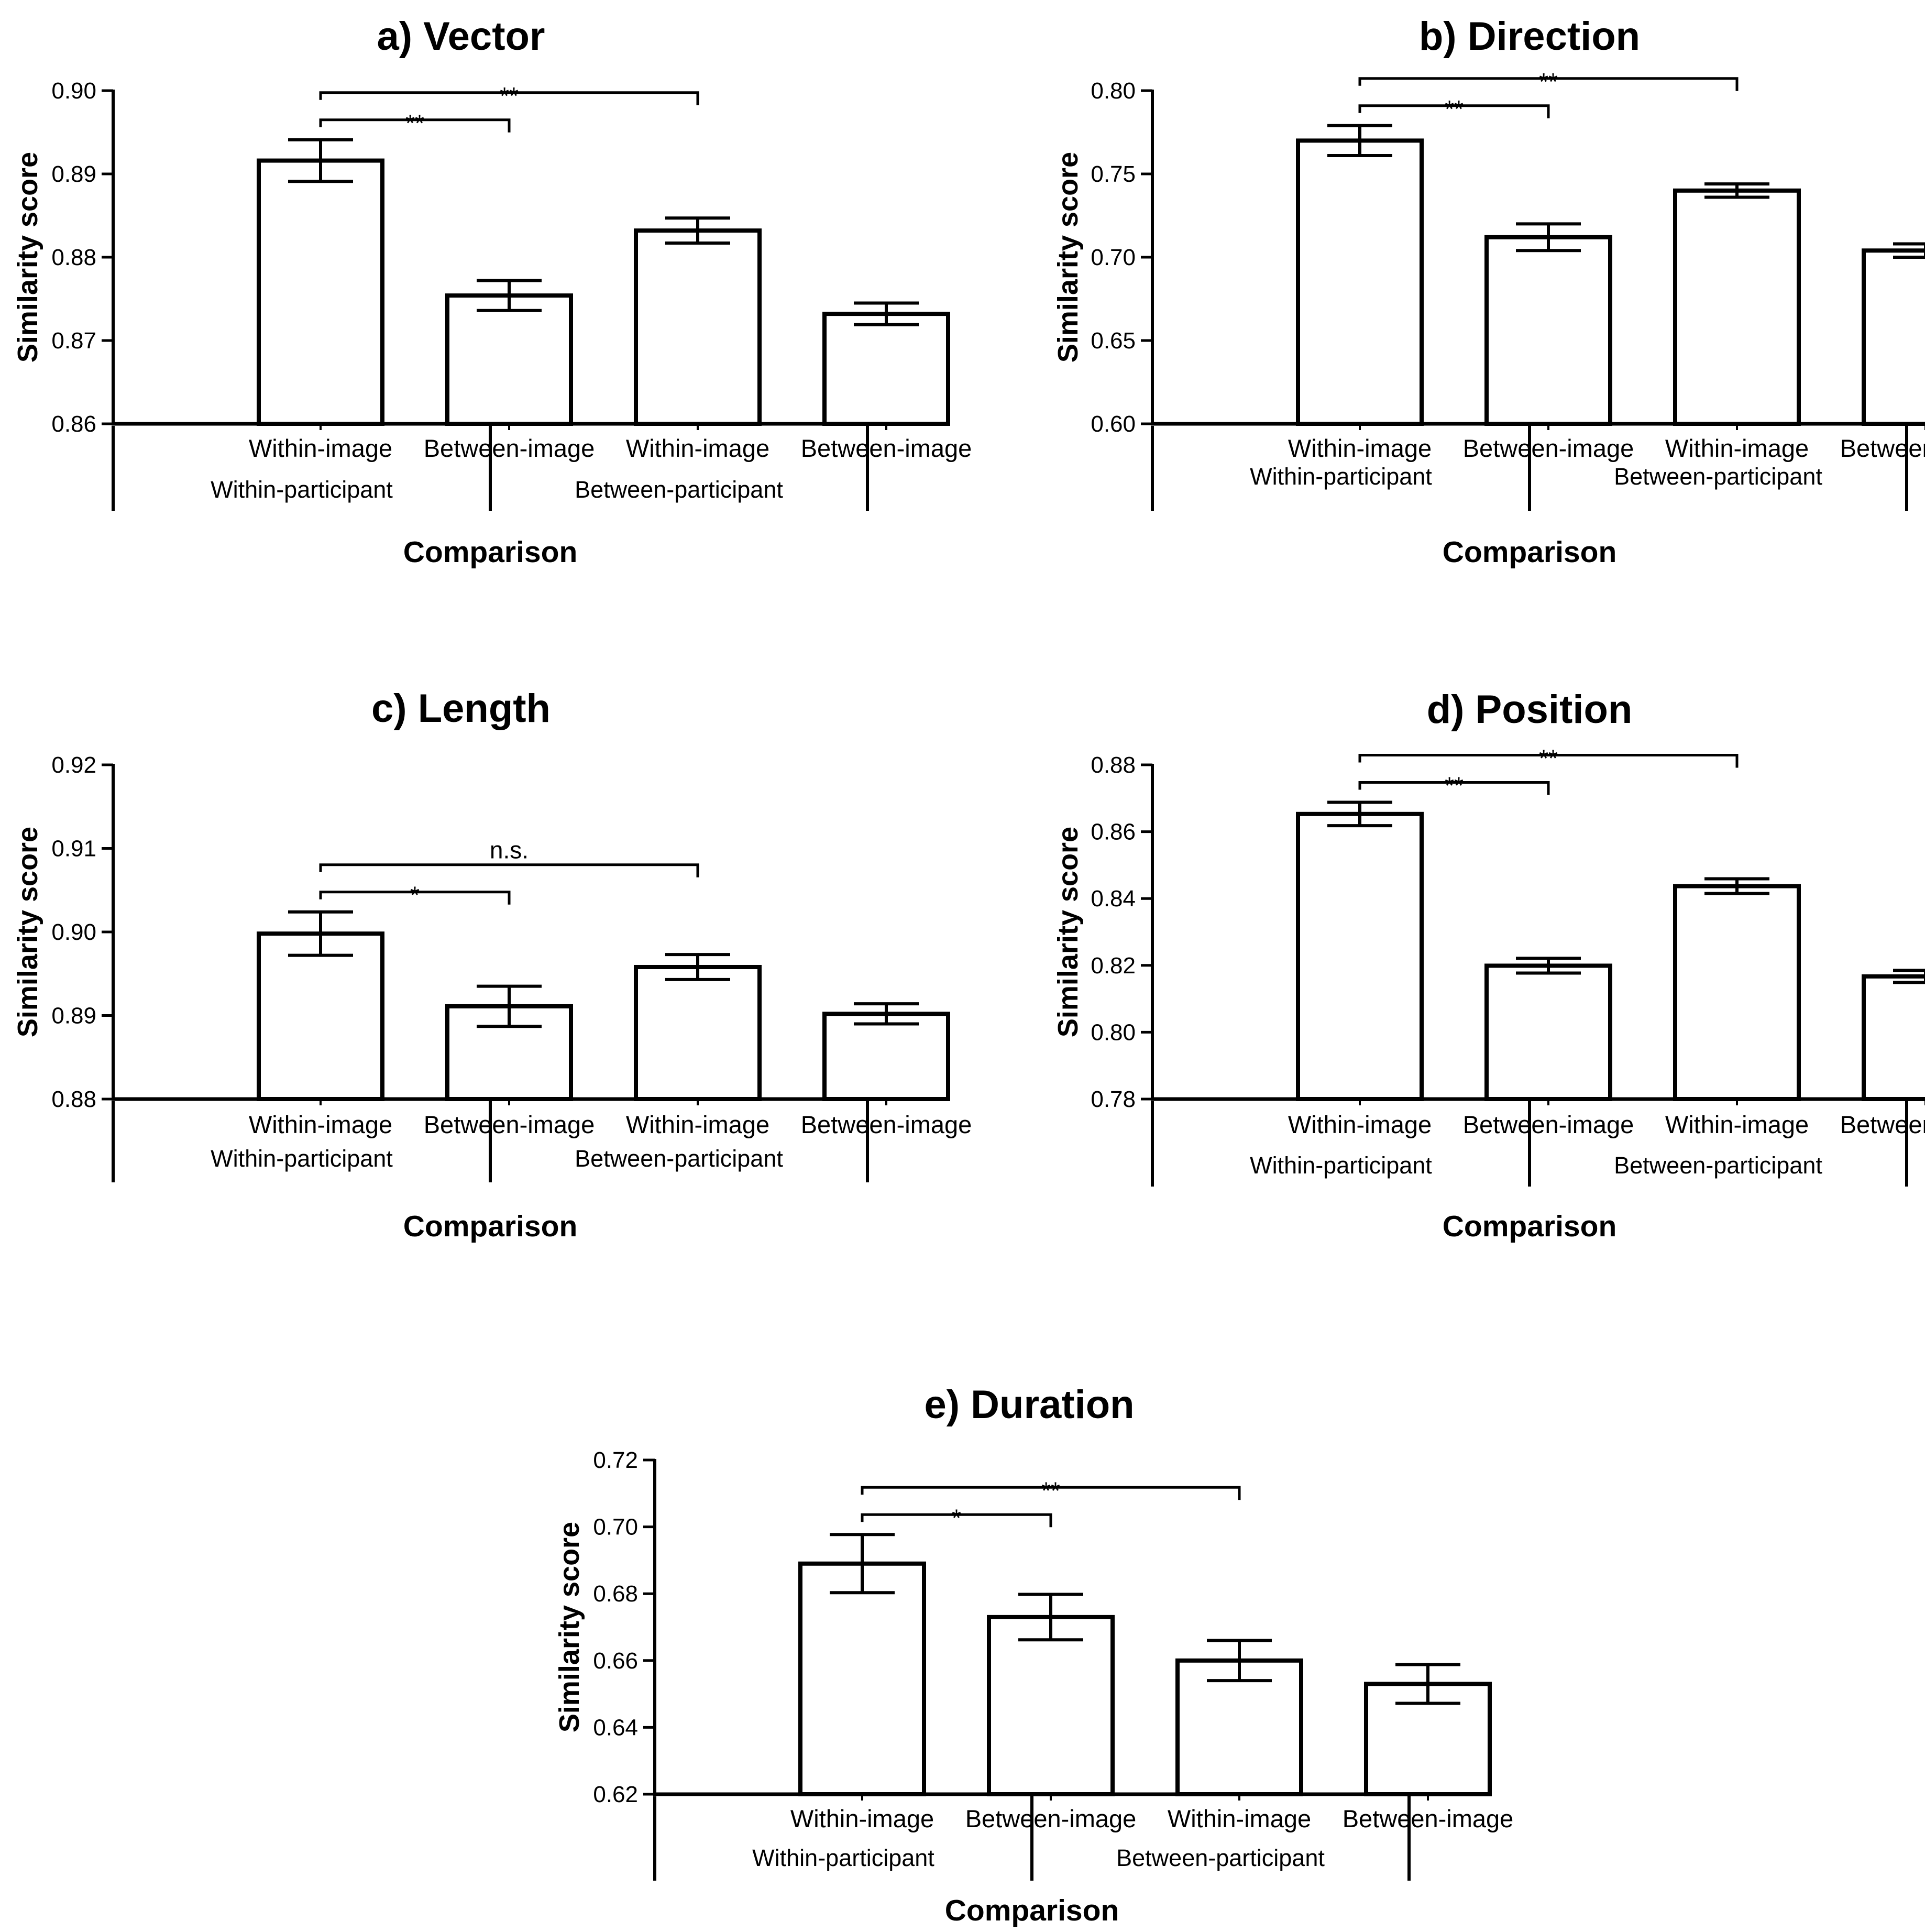 The height and width of the screenshot is (1932, 1925). What do you see at coordinates (1029, 1404) in the screenshot?
I see `chart-title: e) Duration` at bounding box center [1029, 1404].